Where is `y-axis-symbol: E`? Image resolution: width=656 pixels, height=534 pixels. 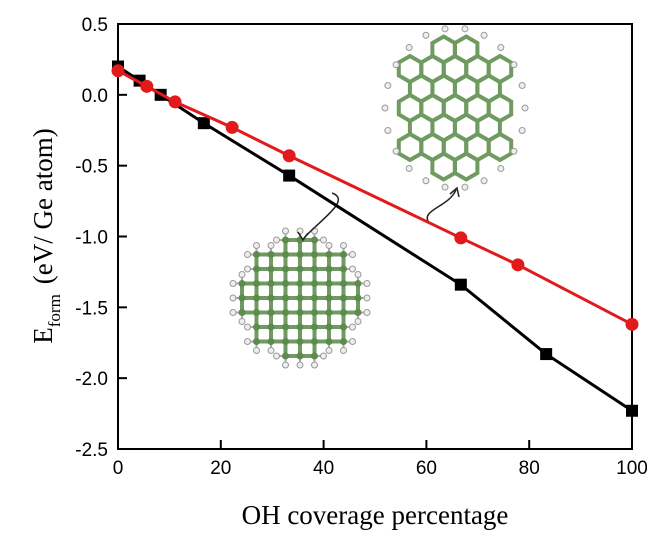 y-axis-symbol: E is located at coordinates (43, 335).